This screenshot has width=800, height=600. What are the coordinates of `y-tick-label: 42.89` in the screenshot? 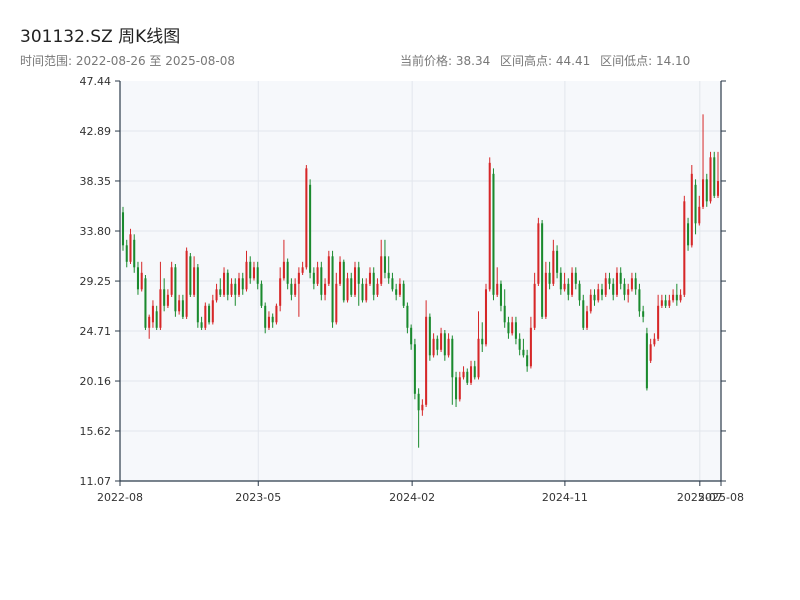 It's located at (96, 131).